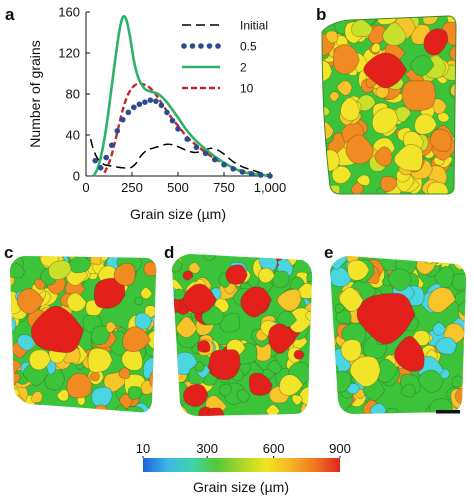 The height and width of the screenshot is (496, 474). Describe the element at coordinates (10, 14) in the screenshot. I see `panel-label-a: a` at that location.